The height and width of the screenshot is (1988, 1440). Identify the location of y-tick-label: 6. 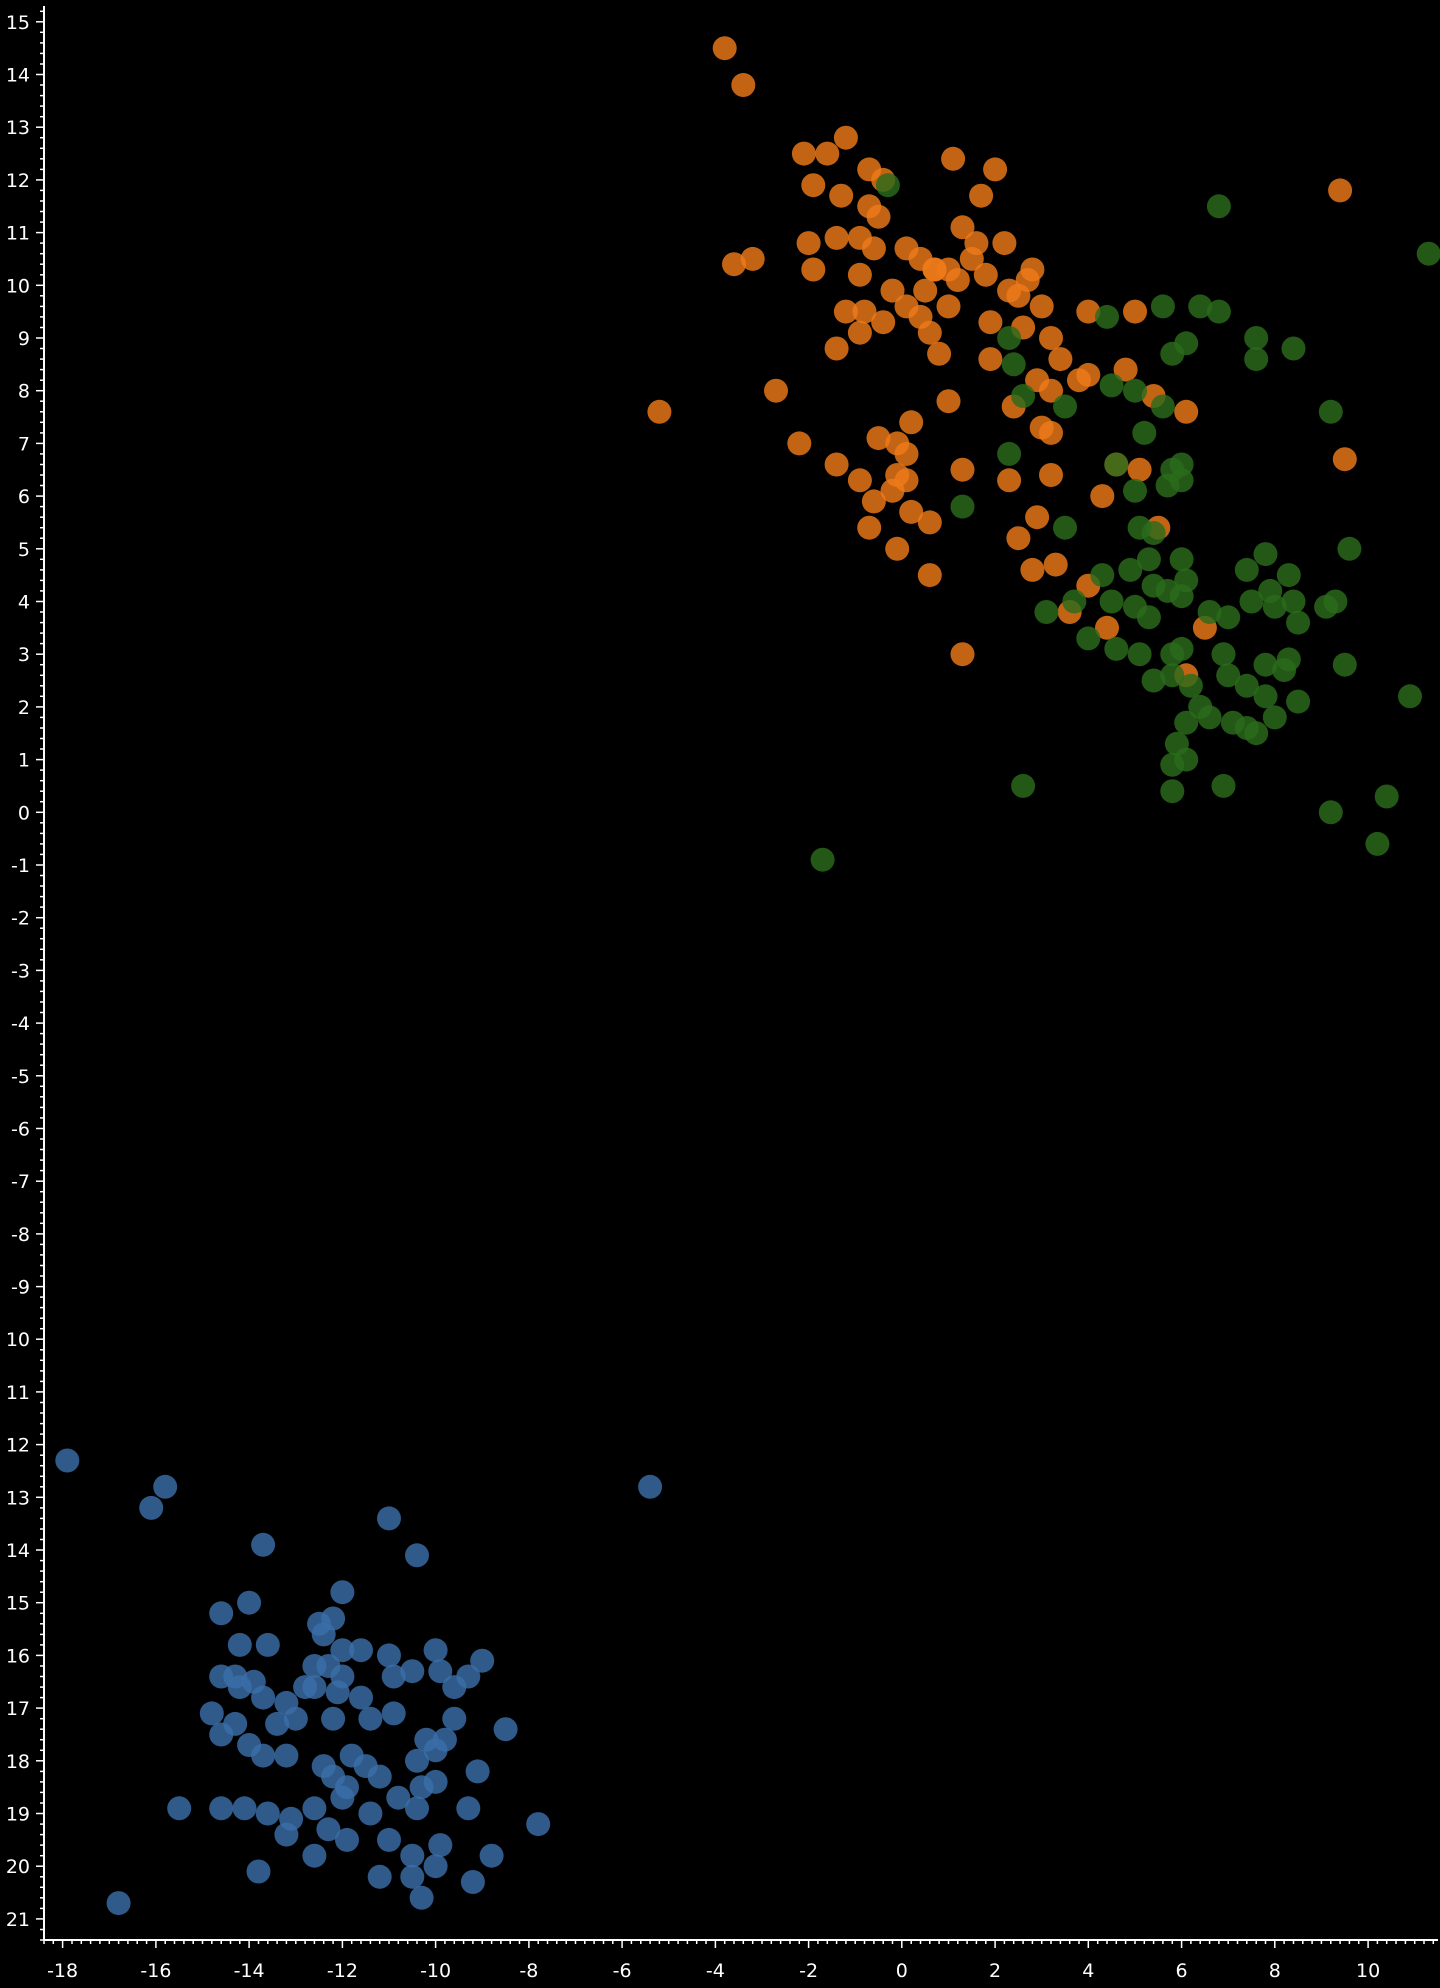
(24, 497).